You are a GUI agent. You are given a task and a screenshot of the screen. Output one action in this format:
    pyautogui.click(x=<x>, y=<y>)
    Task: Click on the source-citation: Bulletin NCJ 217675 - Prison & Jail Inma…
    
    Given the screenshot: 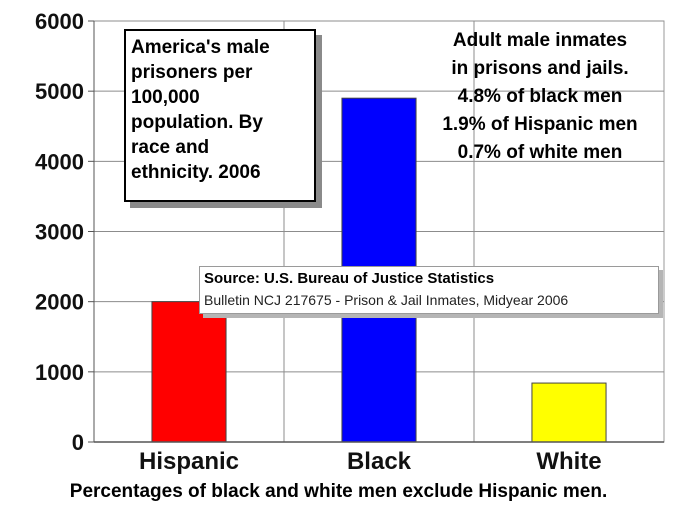 What is the action you would take?
    pyautogui.click(x=386, y=300)
    